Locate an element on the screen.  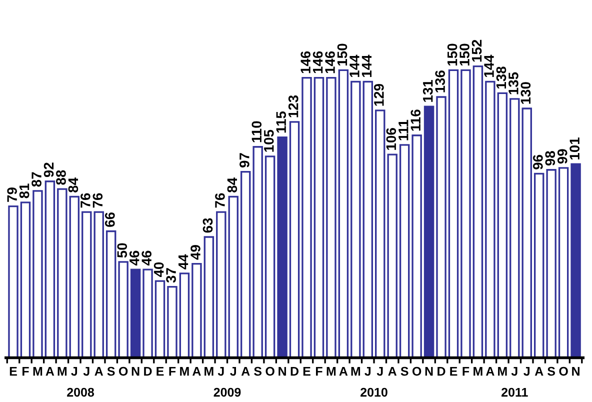
data-label: 111 is located at coordinates (403, 130).